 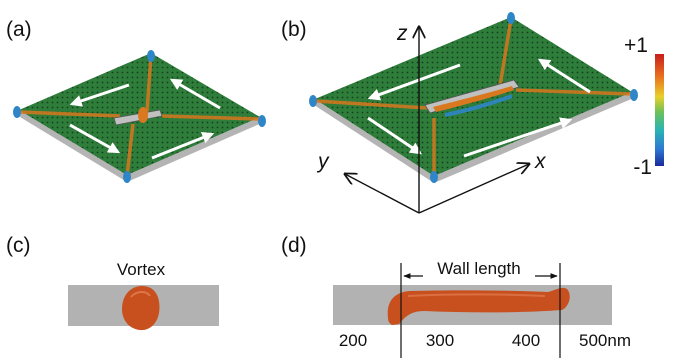 I want to click on panel-d-label: (d), so click(x=294, y=245).